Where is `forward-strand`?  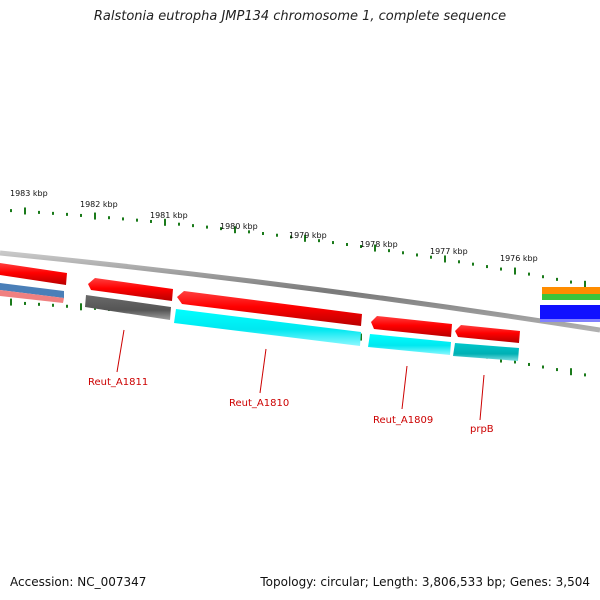
forward-strand is located at coordinates (300, 303).